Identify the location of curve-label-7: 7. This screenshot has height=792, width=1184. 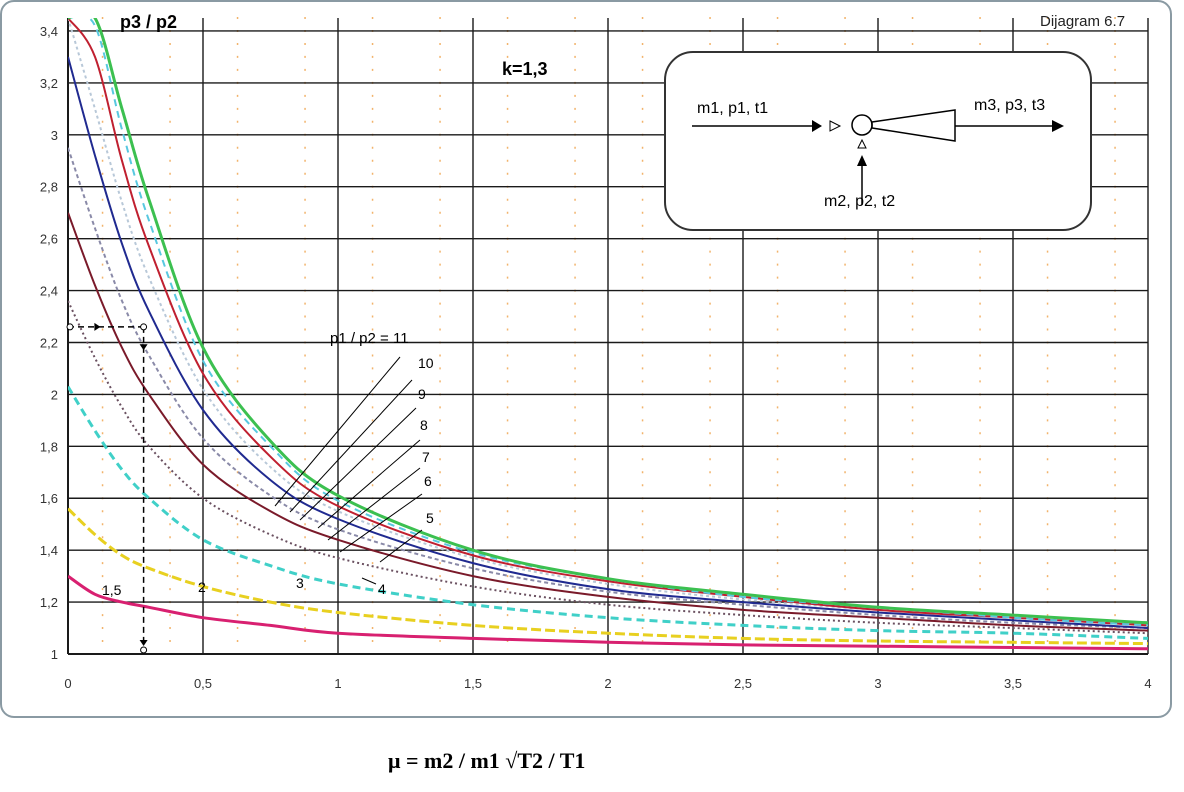
(426, 457).